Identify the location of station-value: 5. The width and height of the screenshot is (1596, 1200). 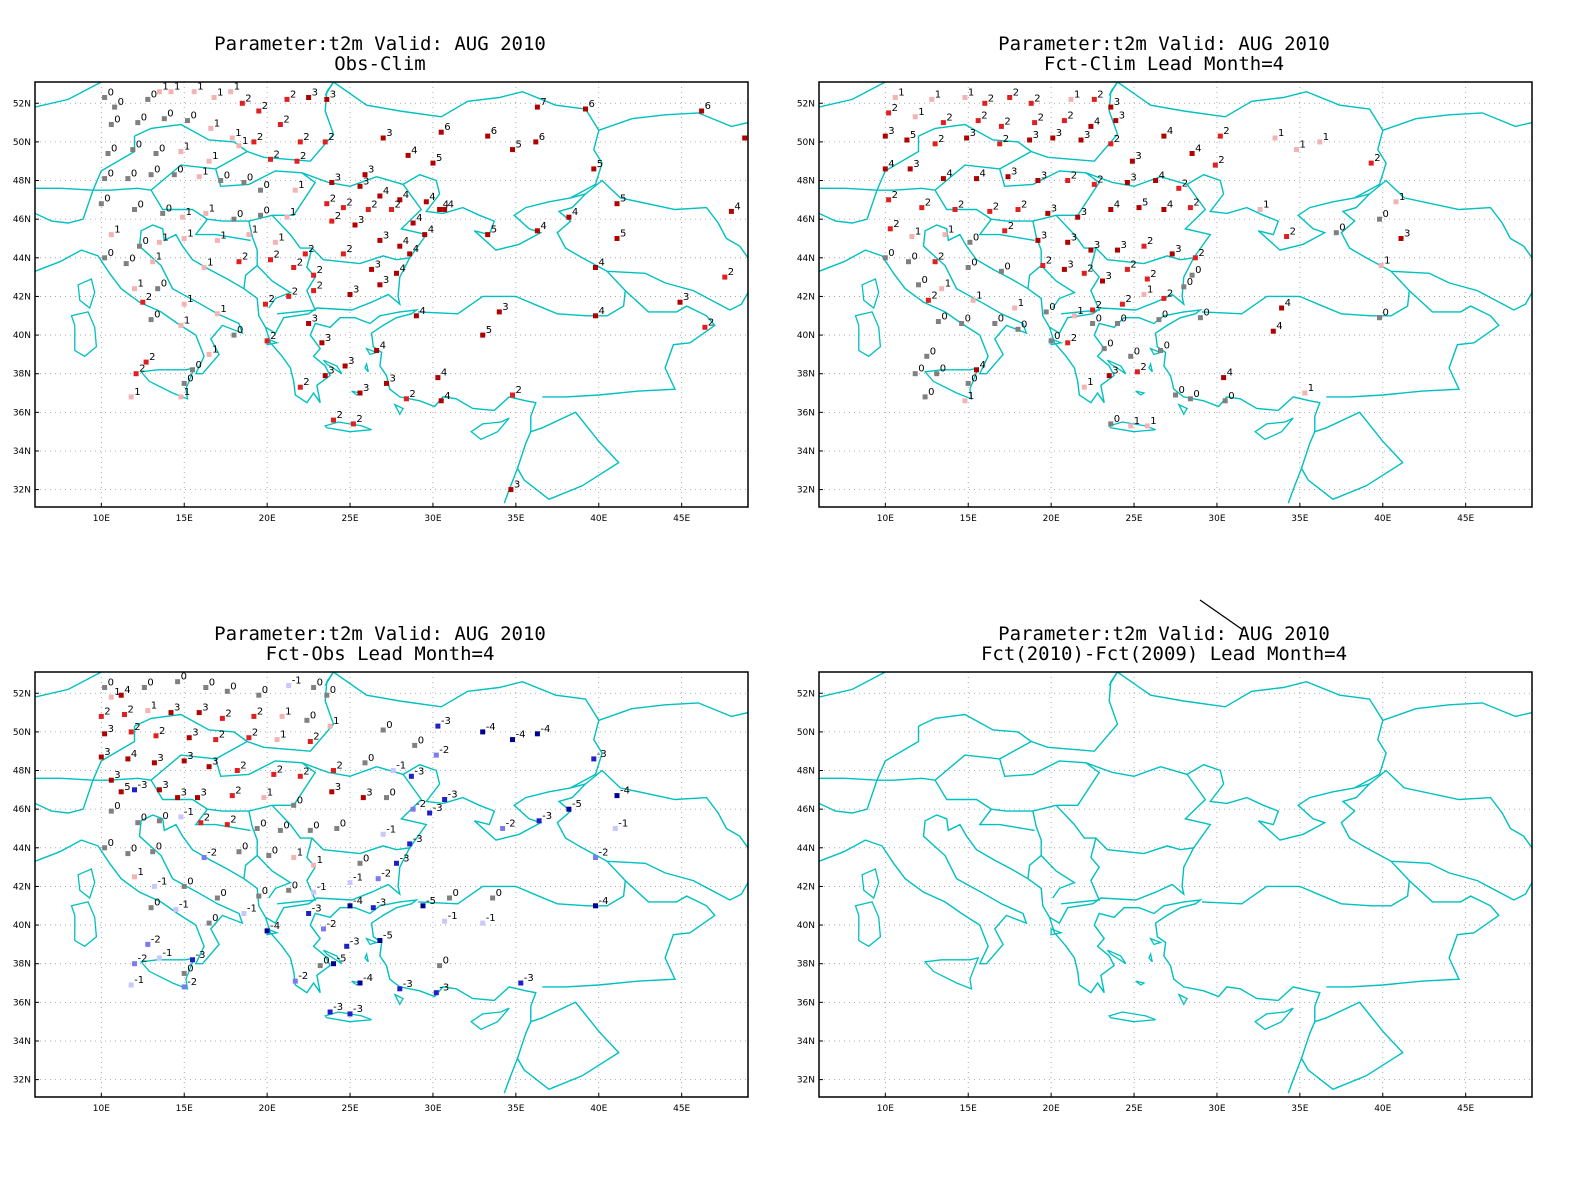
(489, 330).